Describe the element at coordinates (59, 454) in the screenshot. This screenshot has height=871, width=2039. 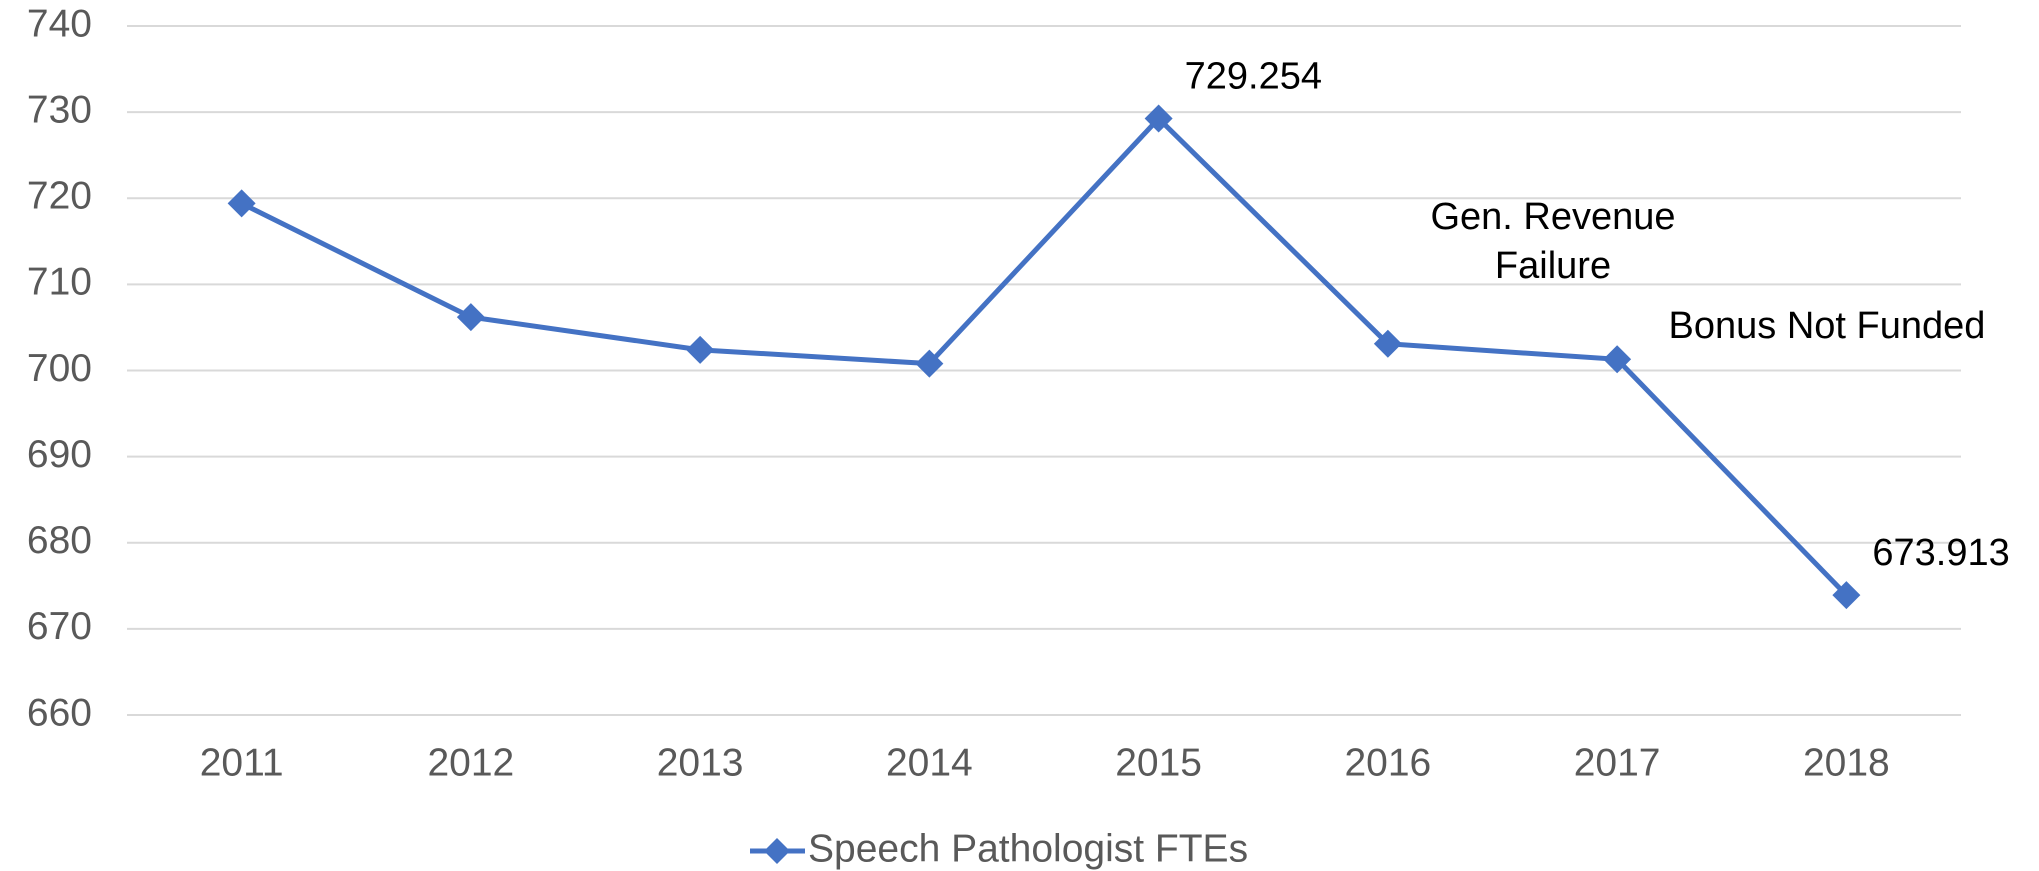
I see `y-tick-label: 690` at that location.